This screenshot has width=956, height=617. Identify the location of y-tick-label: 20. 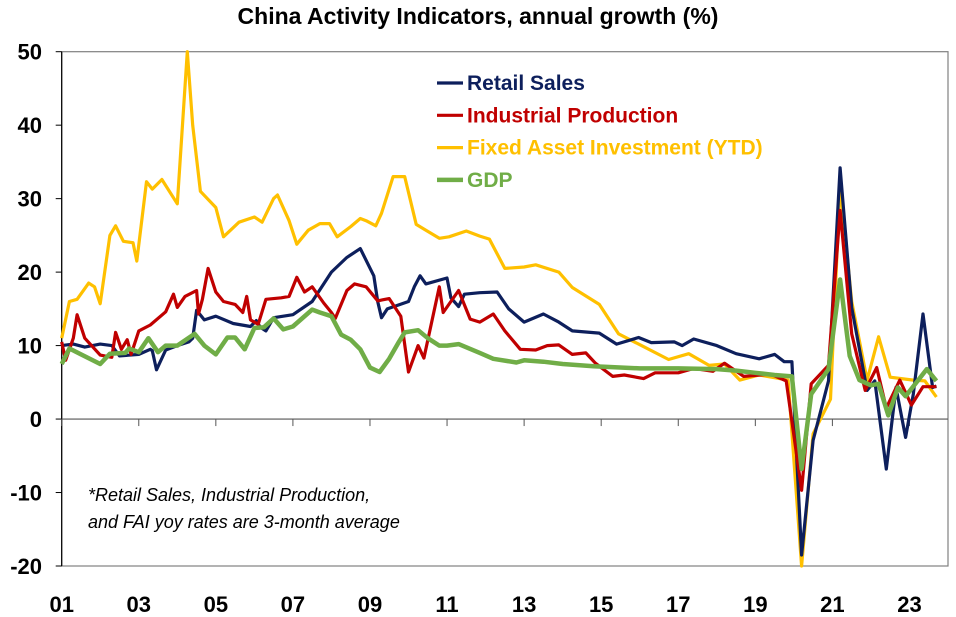
(30, 272).